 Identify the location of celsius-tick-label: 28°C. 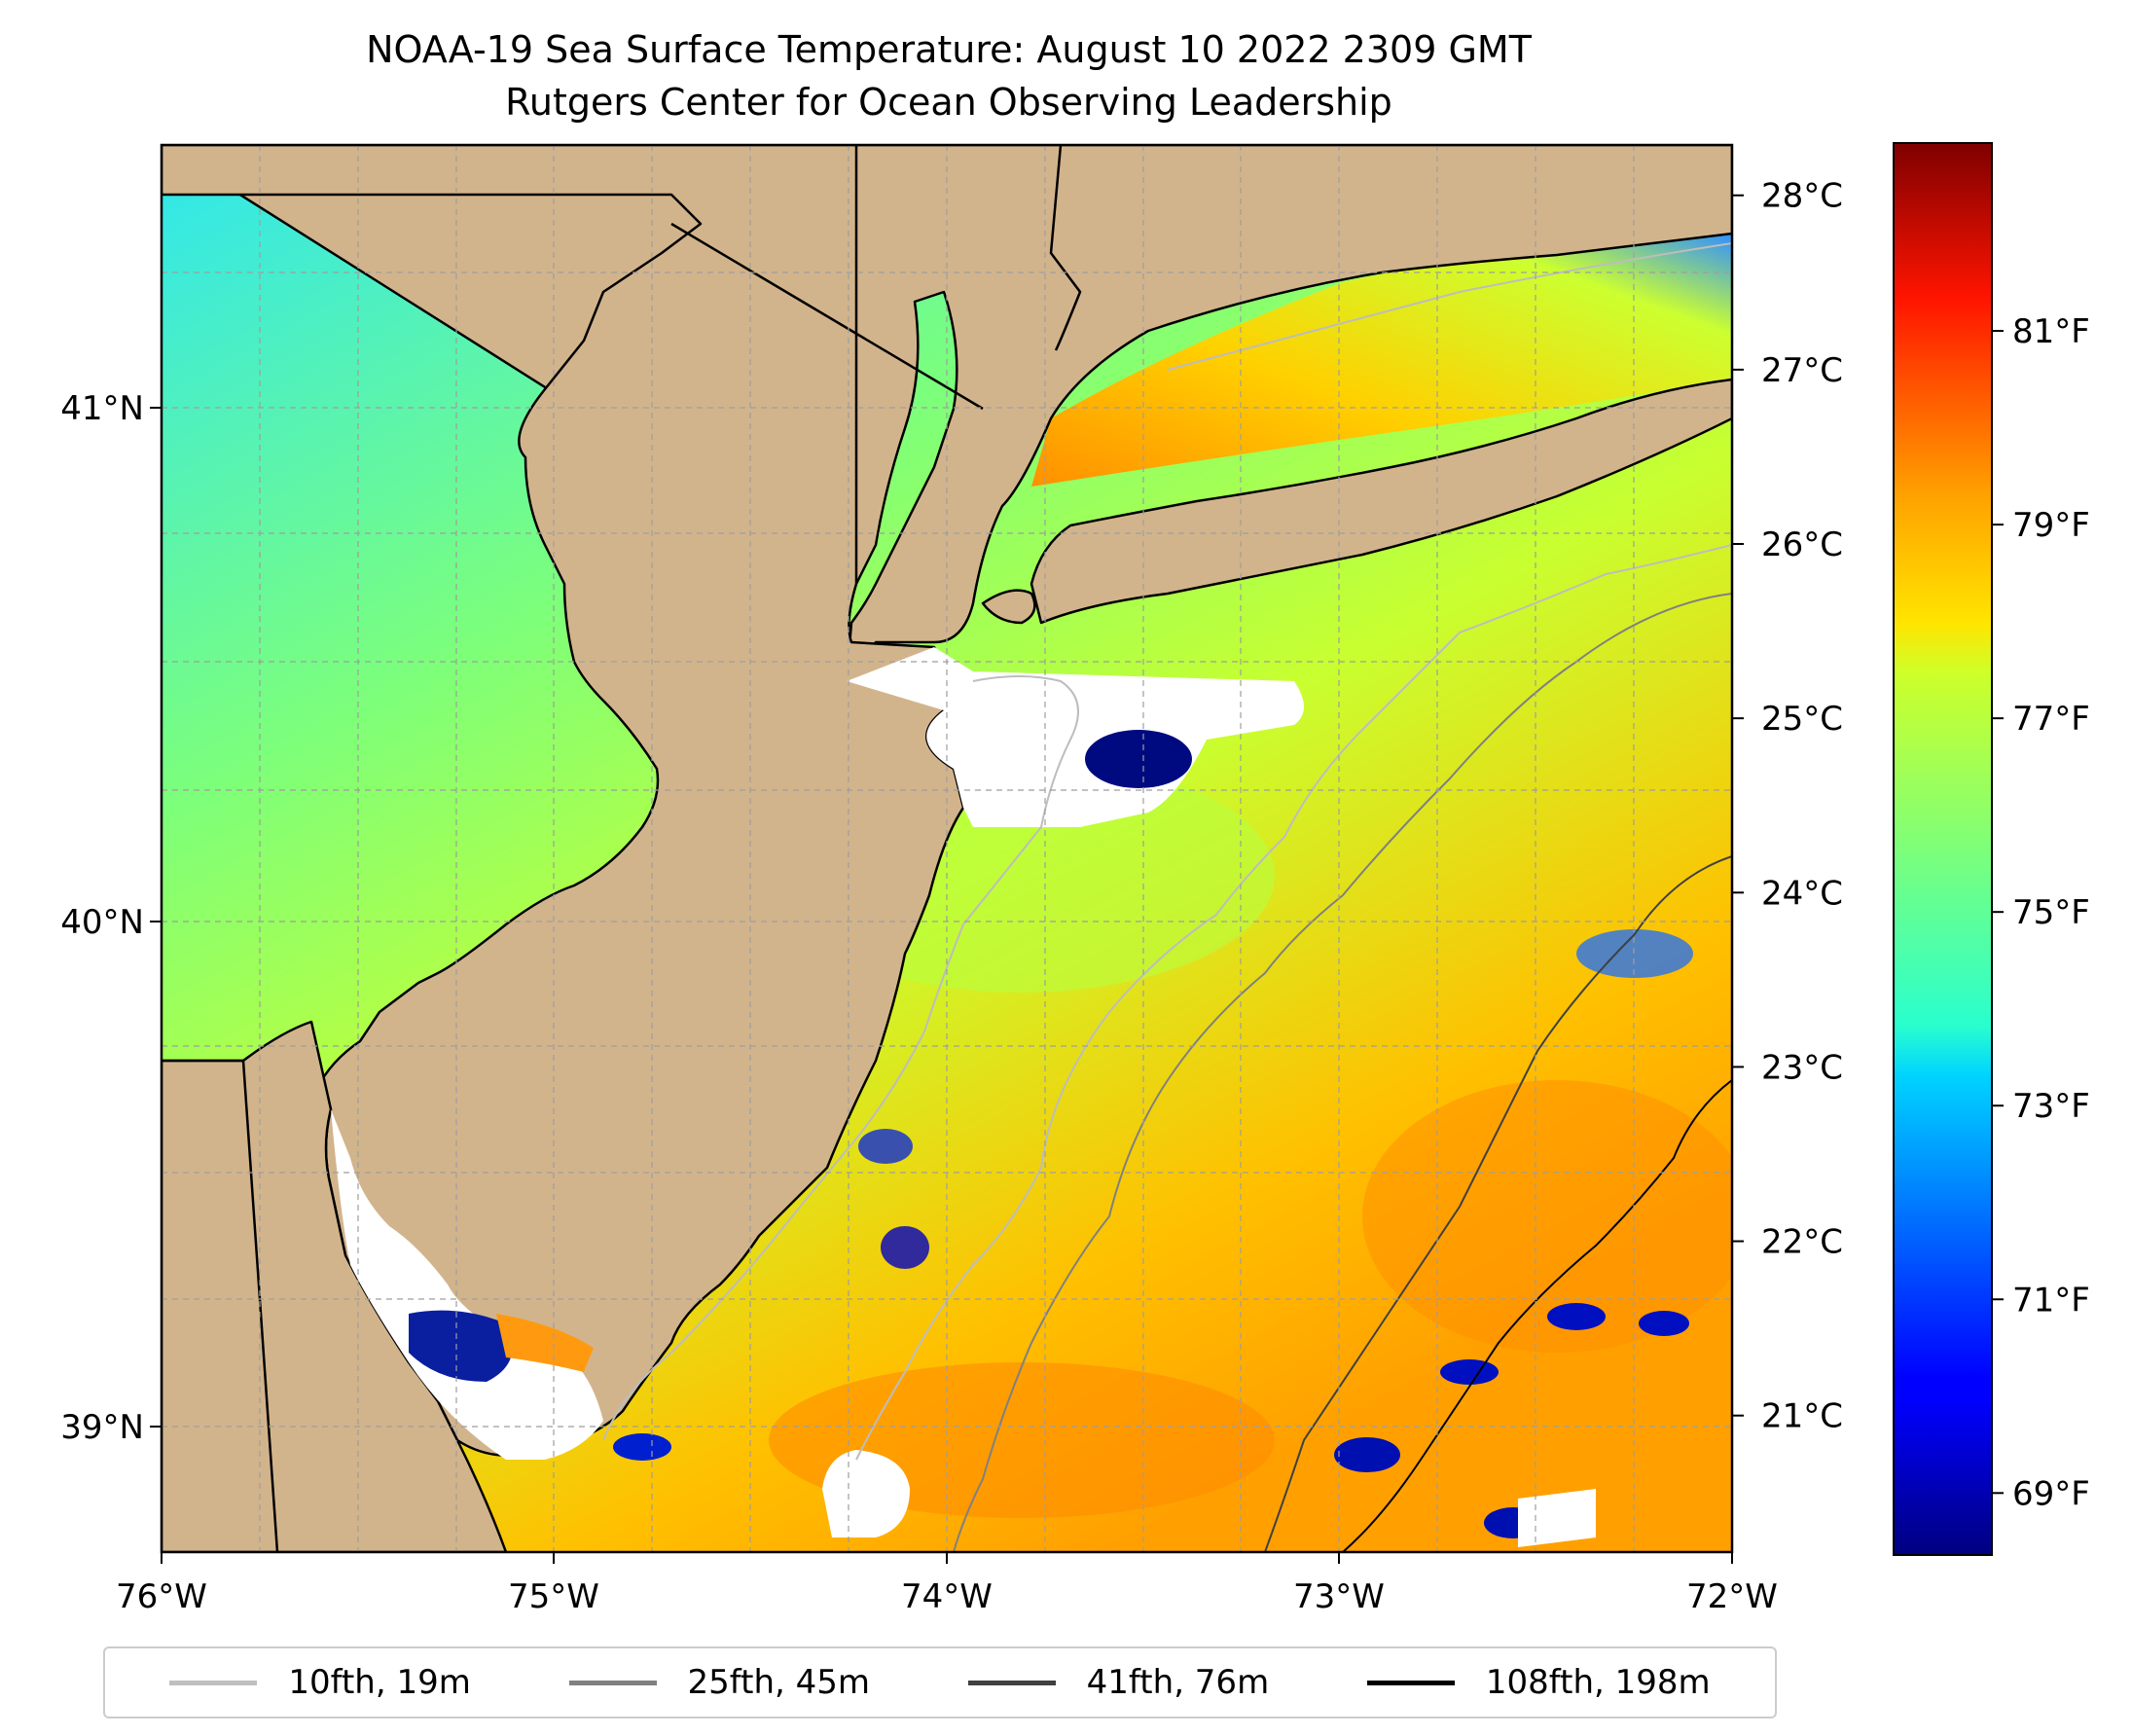
(1802, 197).